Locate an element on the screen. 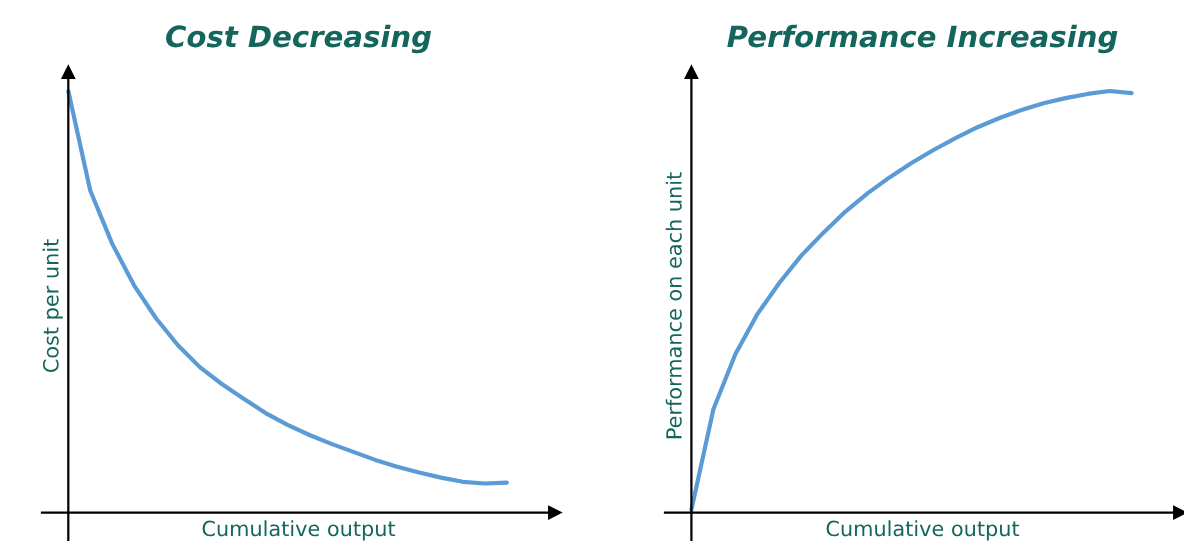  y-axis-title: Performance on each unit is located at coordinates (673, 305).